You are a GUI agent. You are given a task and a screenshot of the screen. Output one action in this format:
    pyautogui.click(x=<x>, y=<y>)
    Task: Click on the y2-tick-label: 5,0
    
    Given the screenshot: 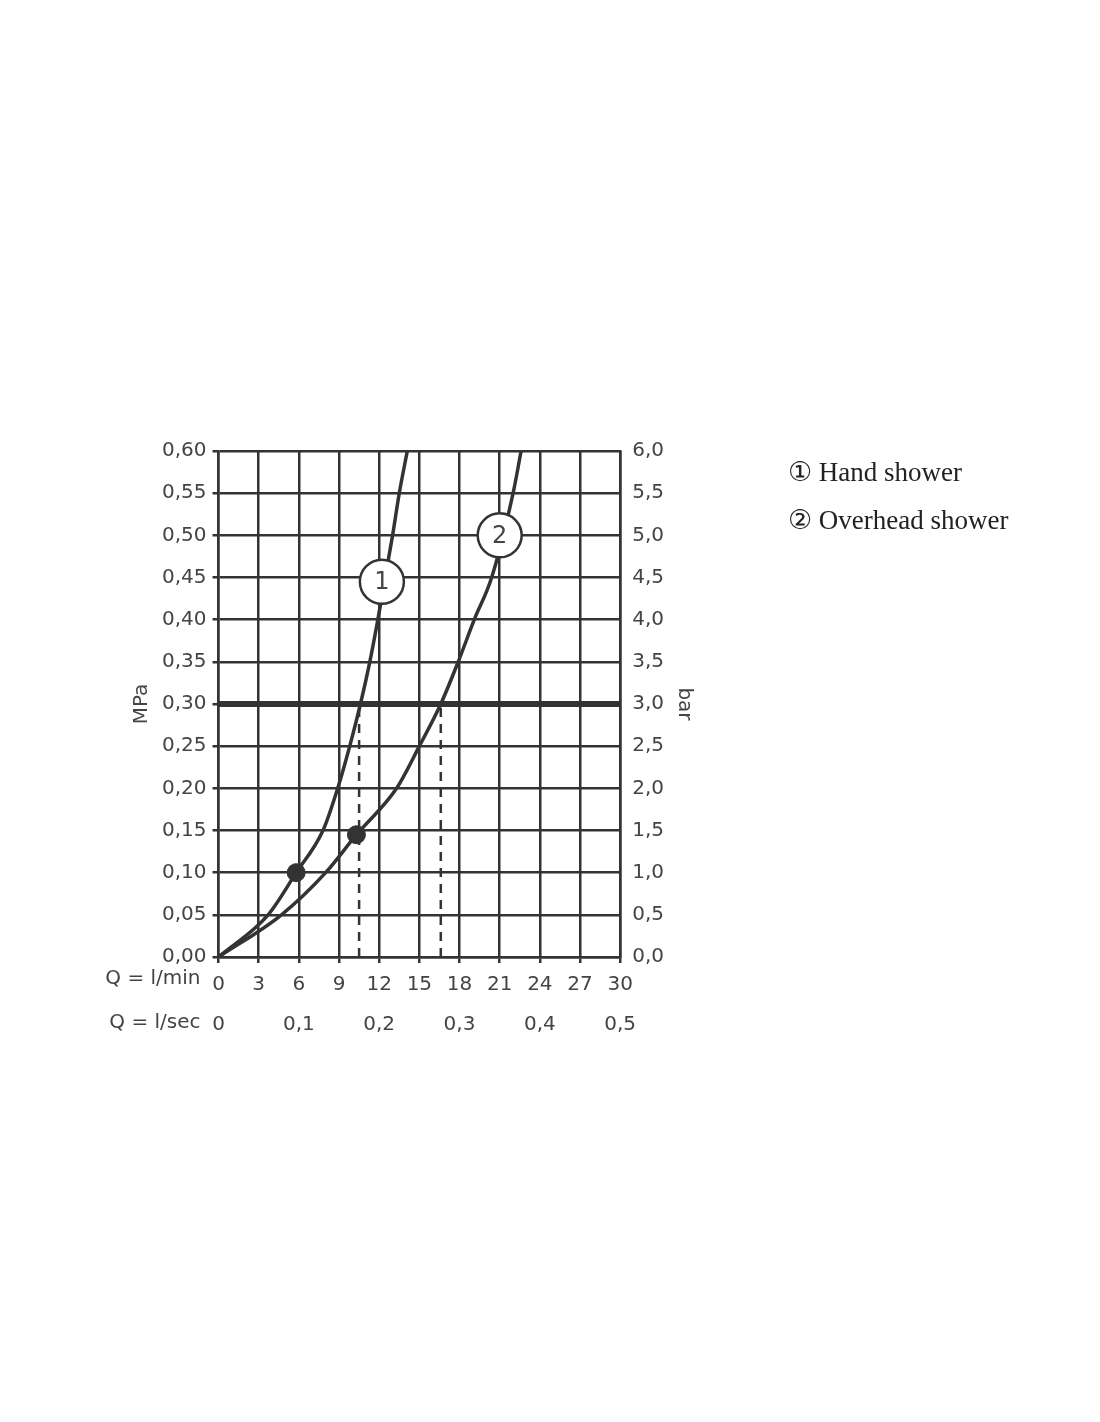 What is the action you would take?
    pyautogui.click(x=648, y=533)
    